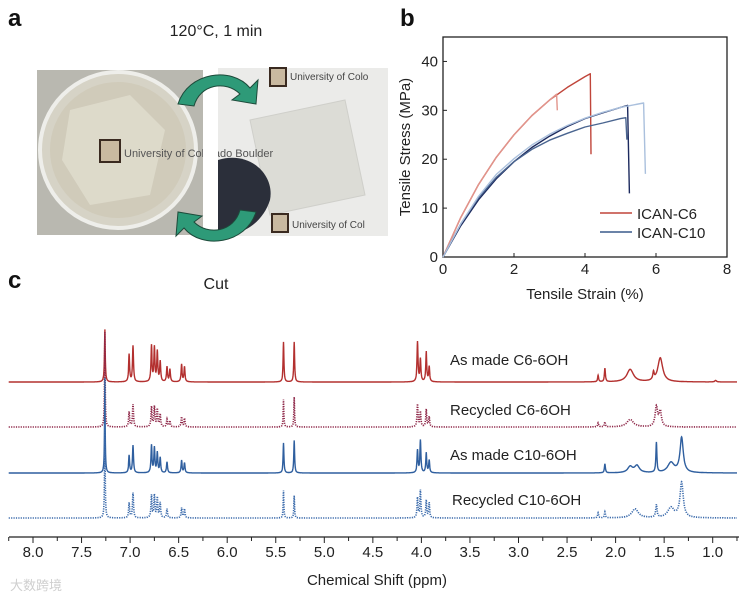  What do you see at coordinates (470, 552) in the screenshot?
I see `x-tick-label: 3.5` at bounding box center [470, 552].